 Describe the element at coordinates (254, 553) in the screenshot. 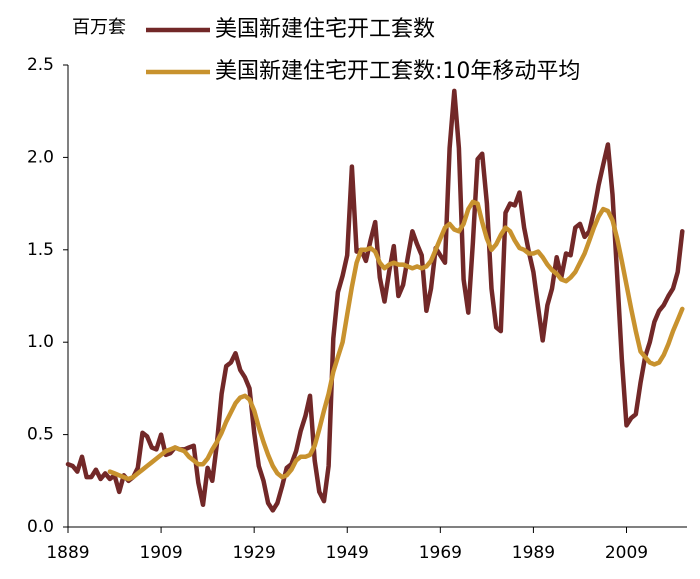

I see `x-tick-label: 1929` at that location.